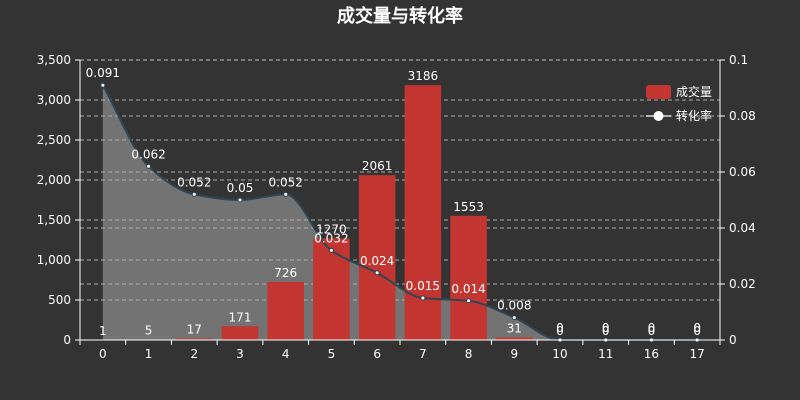 This screenshot has width=800, height=400. What do you see at coordinates (733, 340) in the screenshot?
I see `right-tick-label: 0` at bounding box center [733, 340].